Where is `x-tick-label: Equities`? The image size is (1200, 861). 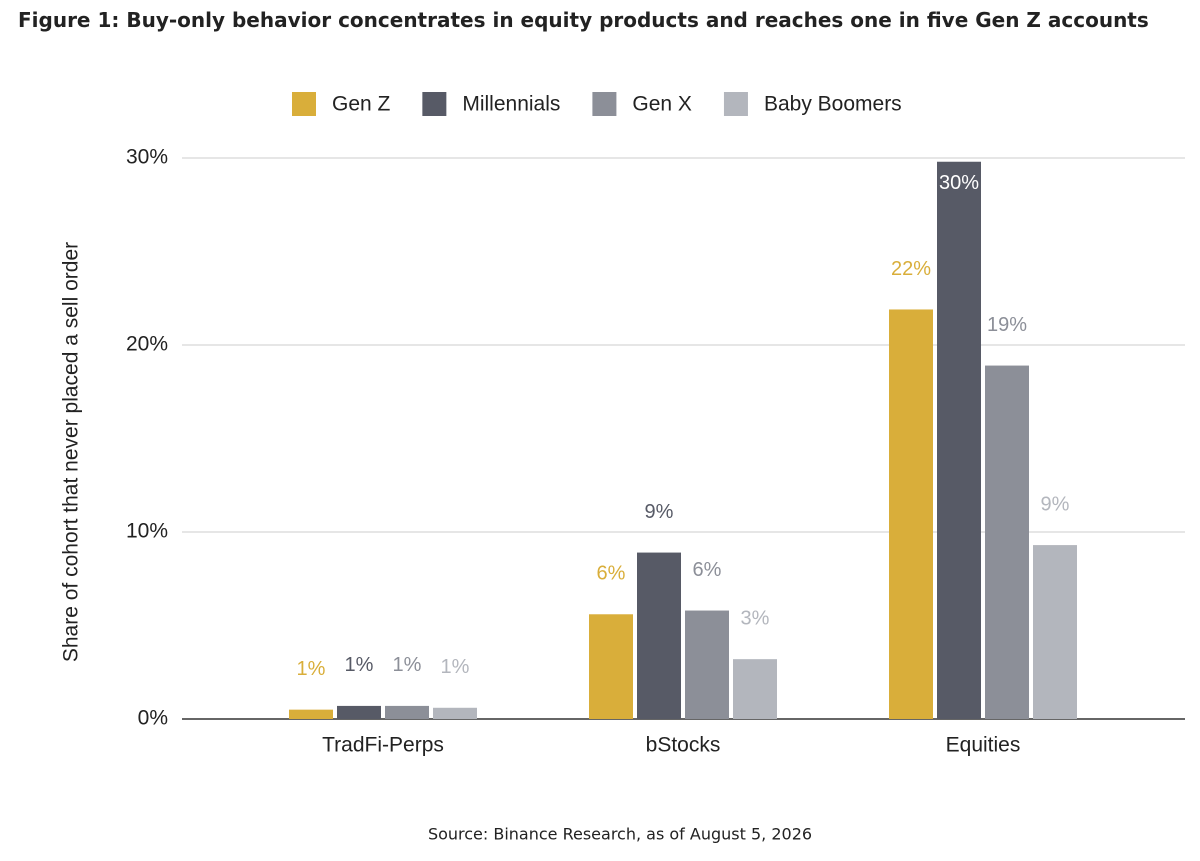
x-tick-label: Equities is located at coordinates (983, 745).